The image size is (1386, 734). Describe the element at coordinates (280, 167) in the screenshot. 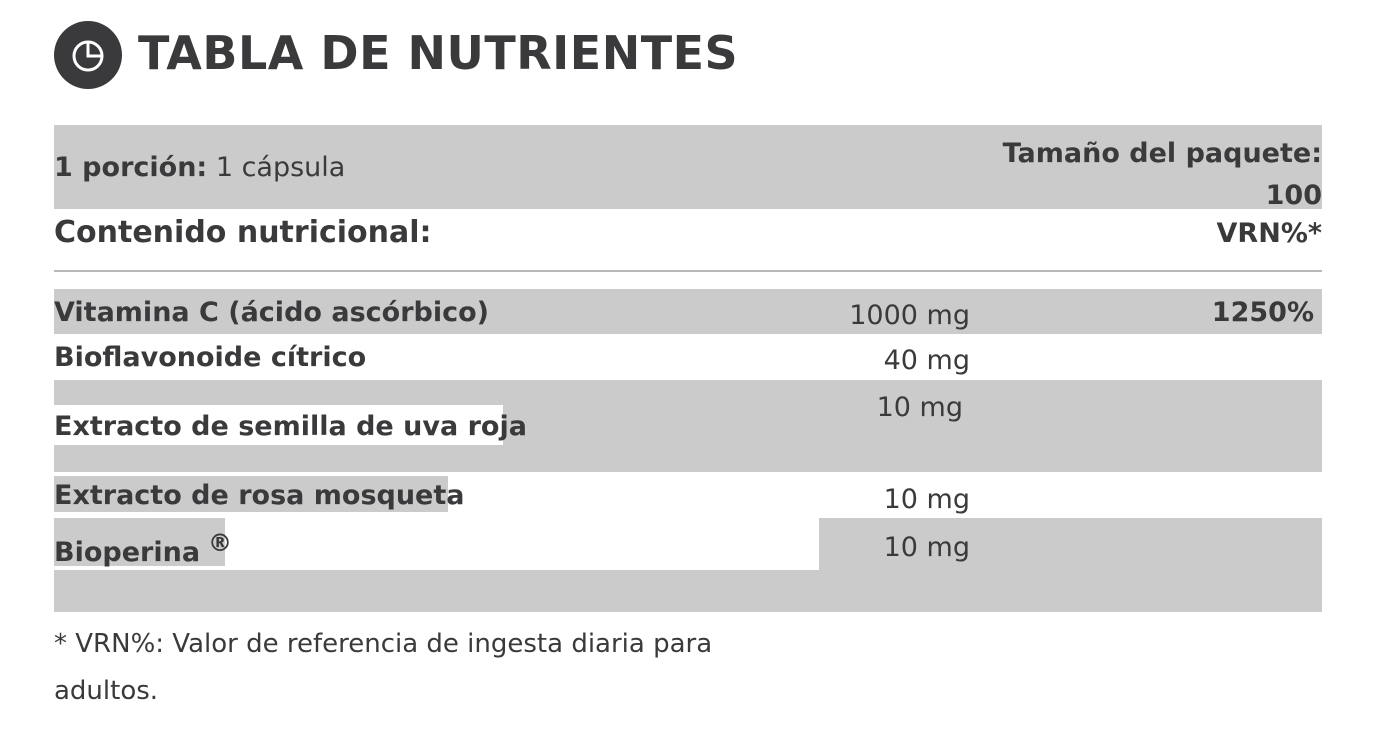

I see `serving-value: 1 cápsula` at that location.